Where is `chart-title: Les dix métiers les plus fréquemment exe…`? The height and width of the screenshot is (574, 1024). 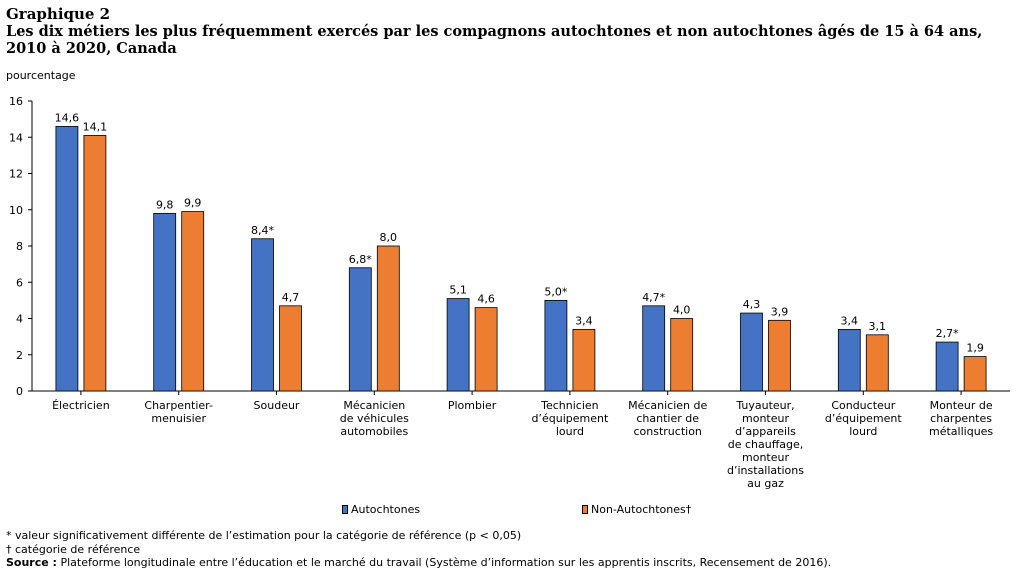 chart-title: Les dix métiers les plus fréquemment exe… is located at coordinates (494, 40).